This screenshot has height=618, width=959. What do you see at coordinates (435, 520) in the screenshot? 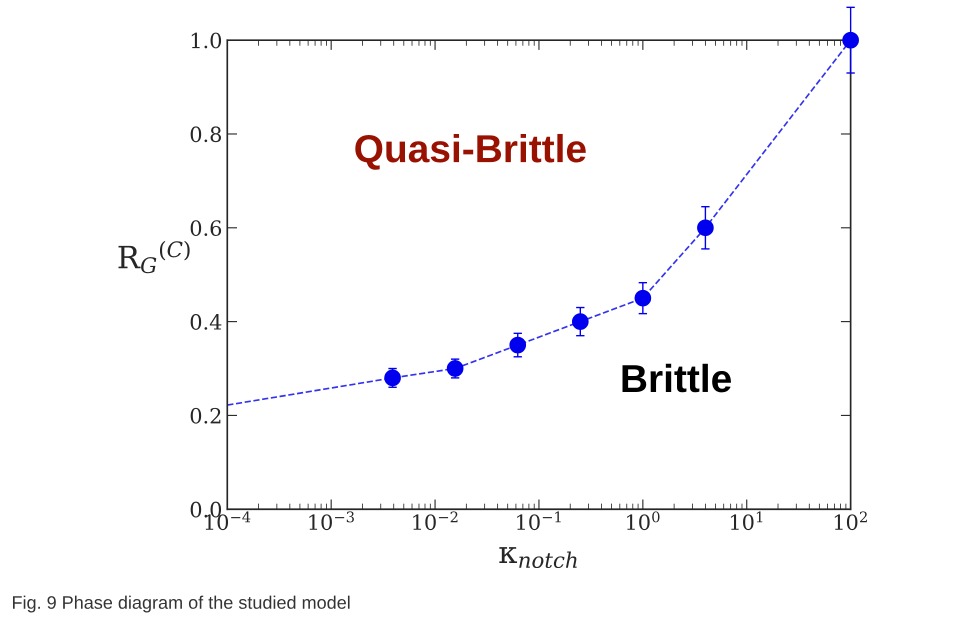
I see `x-tick-label: 10$^{−2}$` at bounding box center [435, 520].